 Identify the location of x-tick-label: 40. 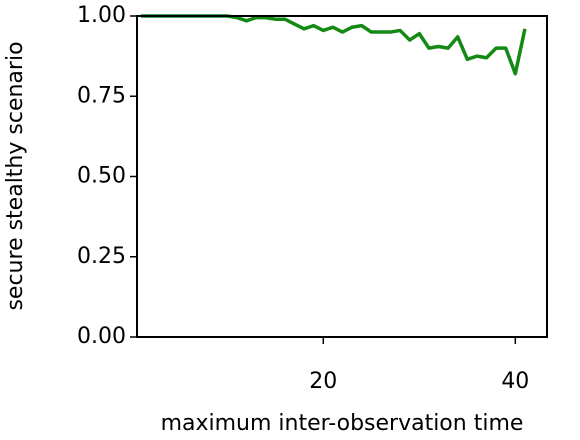
(515, 381).